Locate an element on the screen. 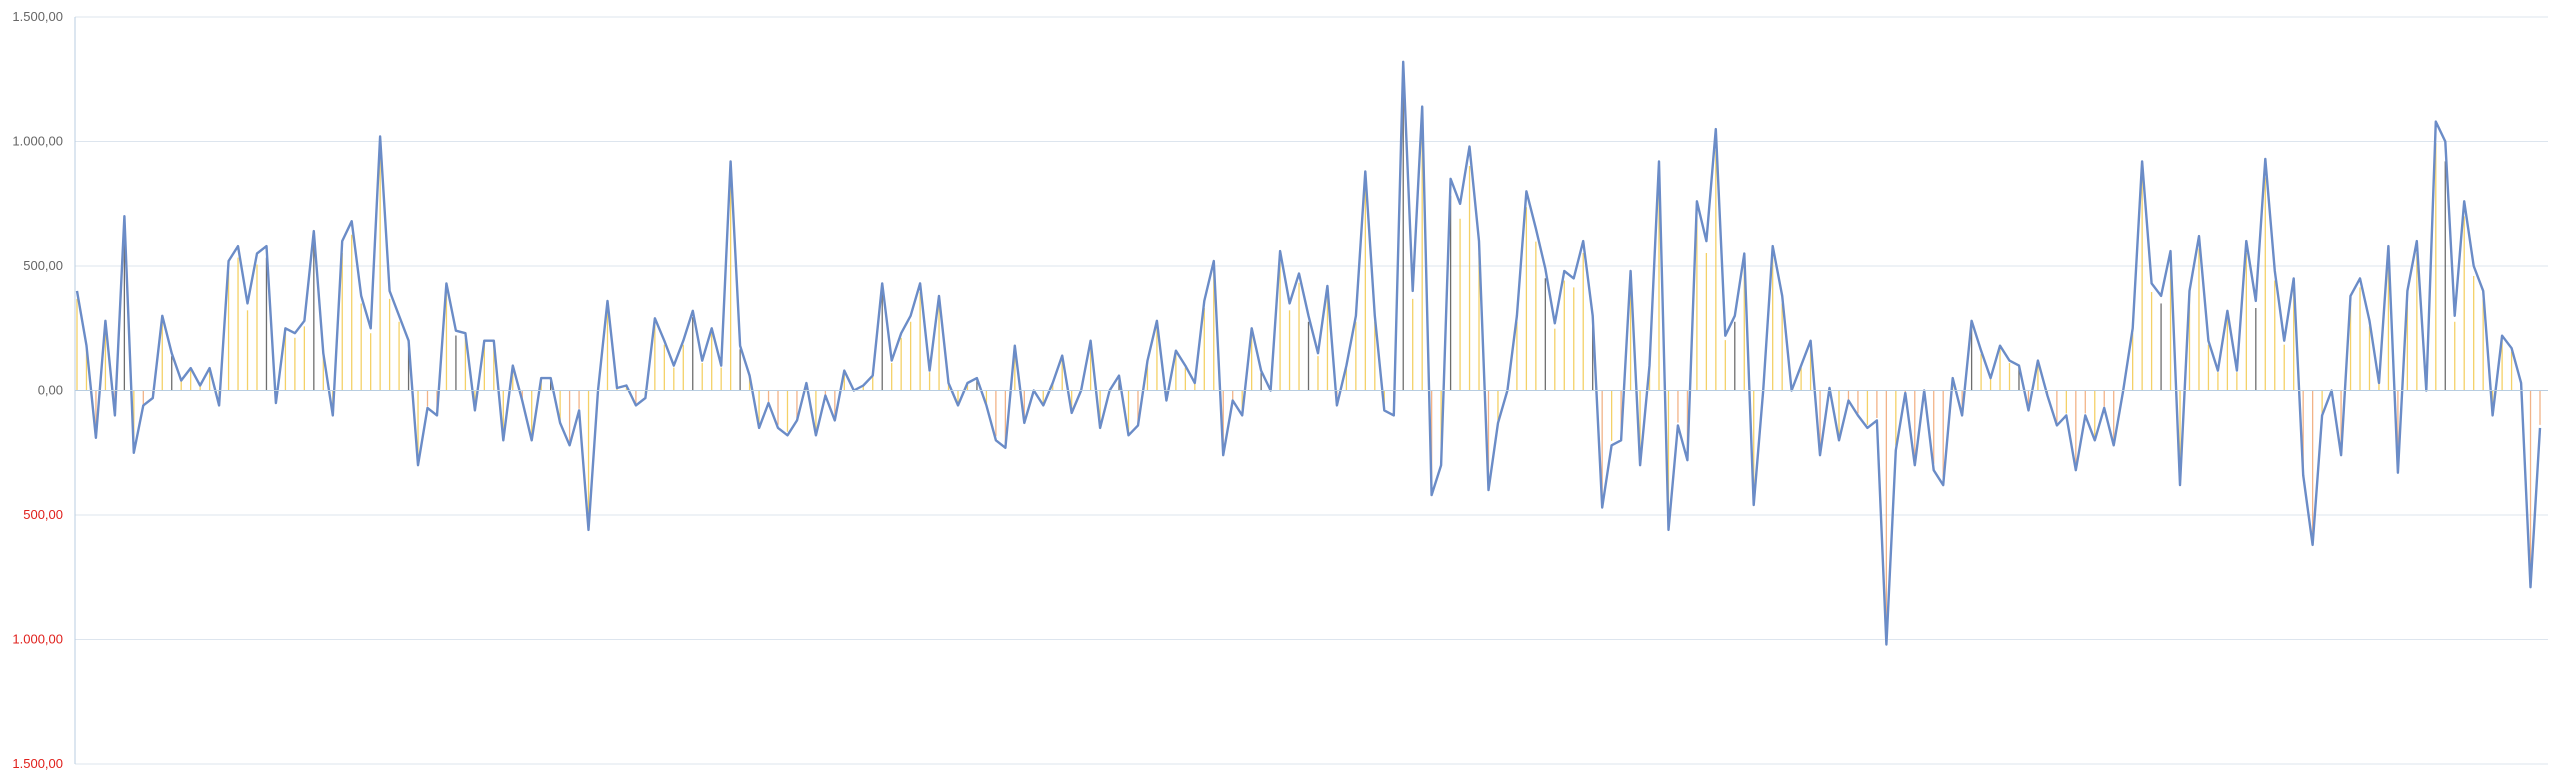 This screenshot has width=2560, height=781. y-tick-label: 0,00 is located at coordinates (50, 390).